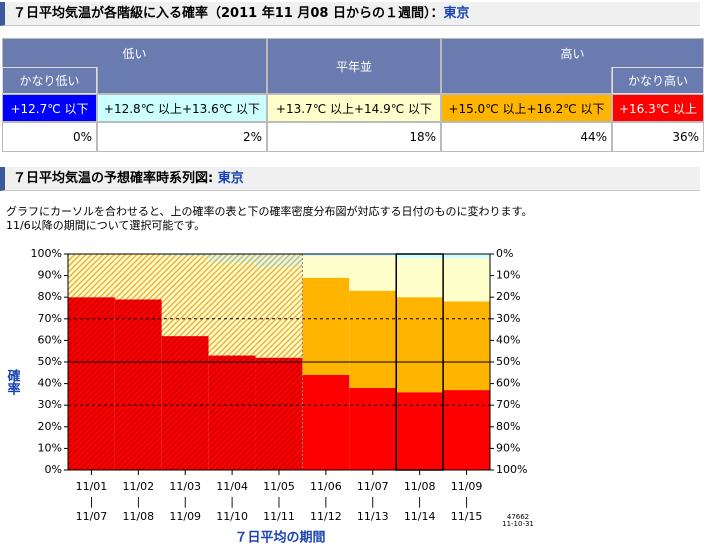 The width and height of the screenshot is (706, 546). What do you see at coordinates (420, 486) in the screenshot?
I see `x-tick-label: 11/08` at bounding box center [420, 486].